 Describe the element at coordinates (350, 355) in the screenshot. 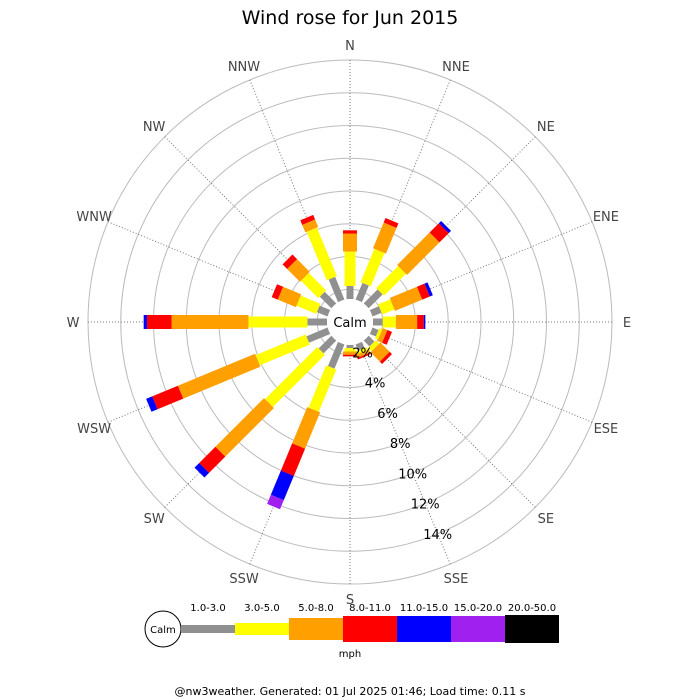

I see `bar-segment-s-8.0-11.0` at that location.